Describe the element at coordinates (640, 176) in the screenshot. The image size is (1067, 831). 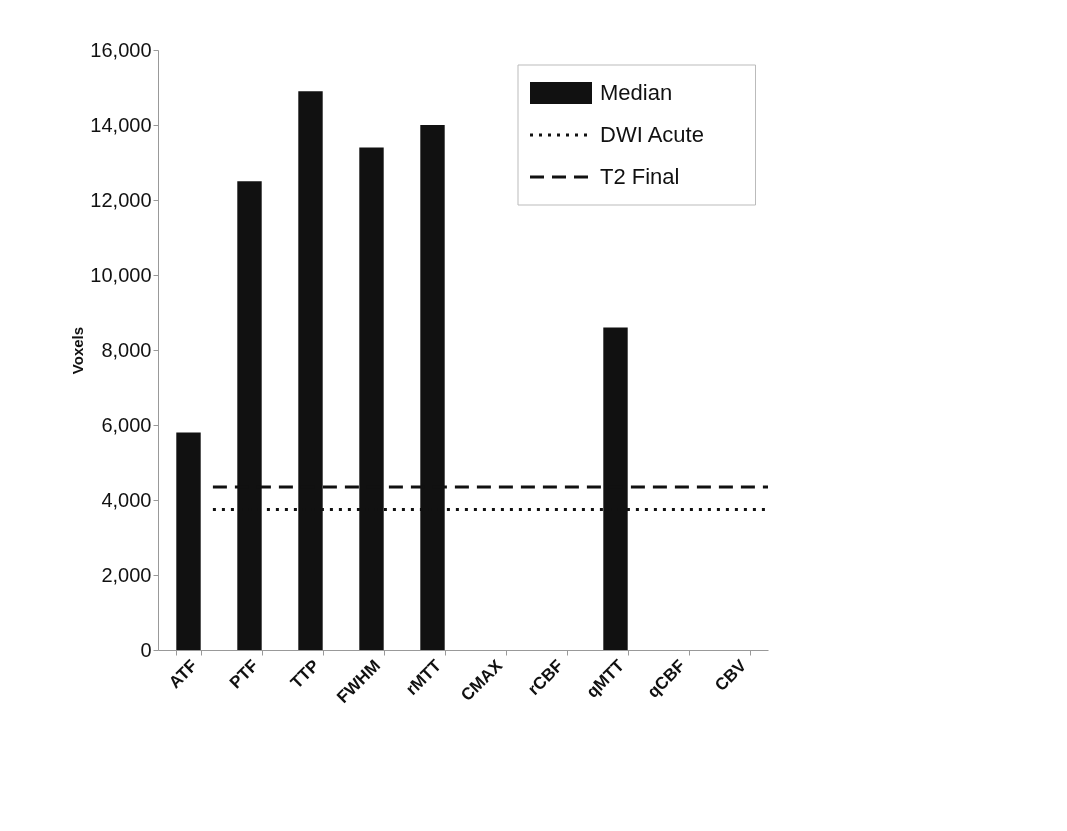
I see `legend-label: T2 Final` at that location.